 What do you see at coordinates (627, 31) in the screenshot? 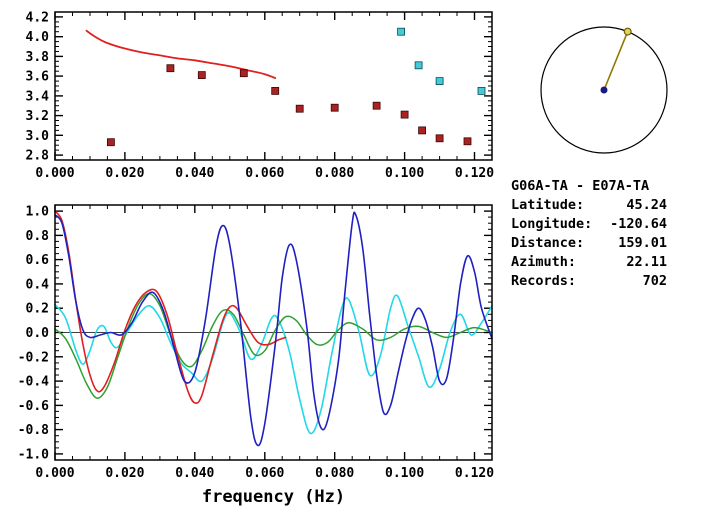
I see `azimuth-endpoint-marker` at bounding box center [627, 31].